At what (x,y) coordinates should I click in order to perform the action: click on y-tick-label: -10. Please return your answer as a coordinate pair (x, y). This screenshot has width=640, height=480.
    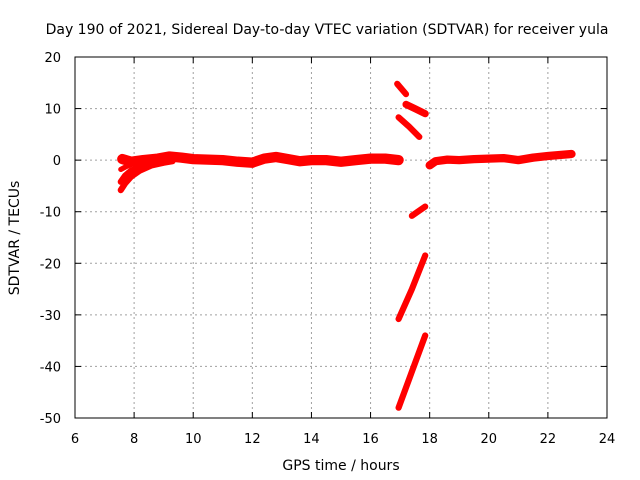
    Looking at the image, I should click on (50, 213).